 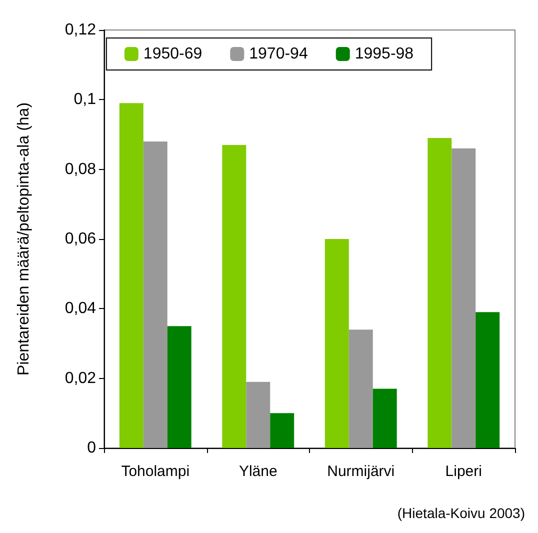 I want to click on y-tick-label: 0,12, so click(x=80, y=30).